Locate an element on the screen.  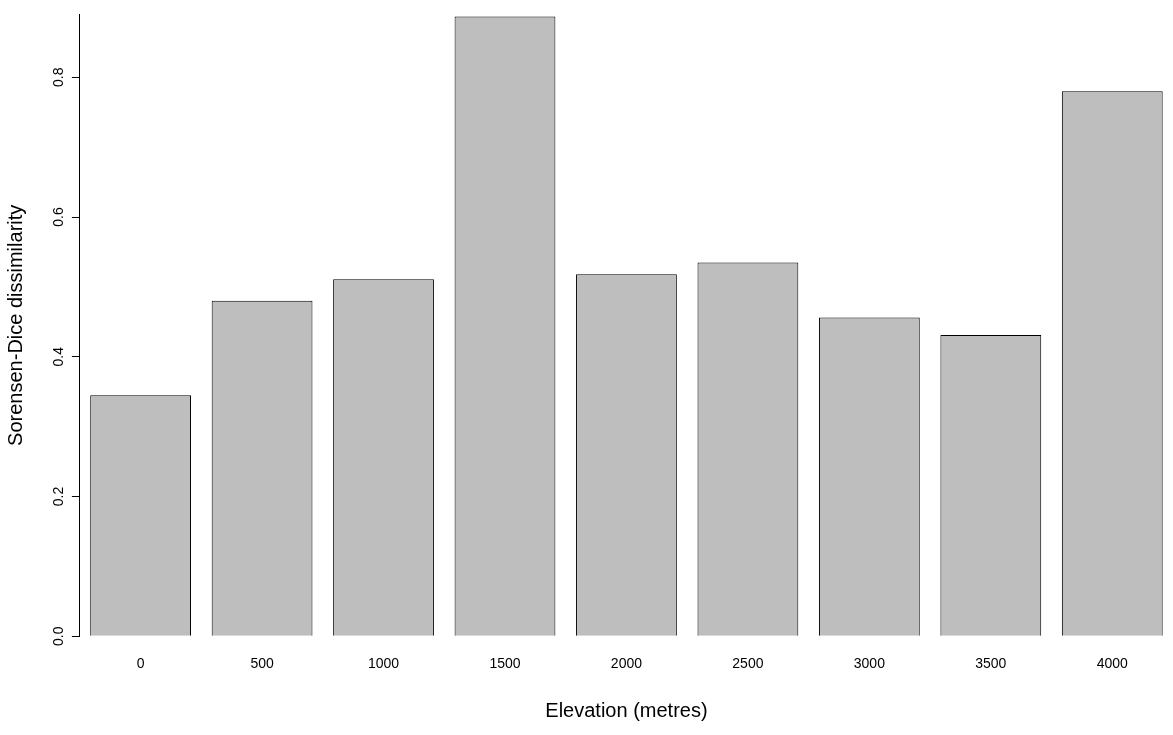
x-tick-label: 2000 is located at coordinates (626, 663).